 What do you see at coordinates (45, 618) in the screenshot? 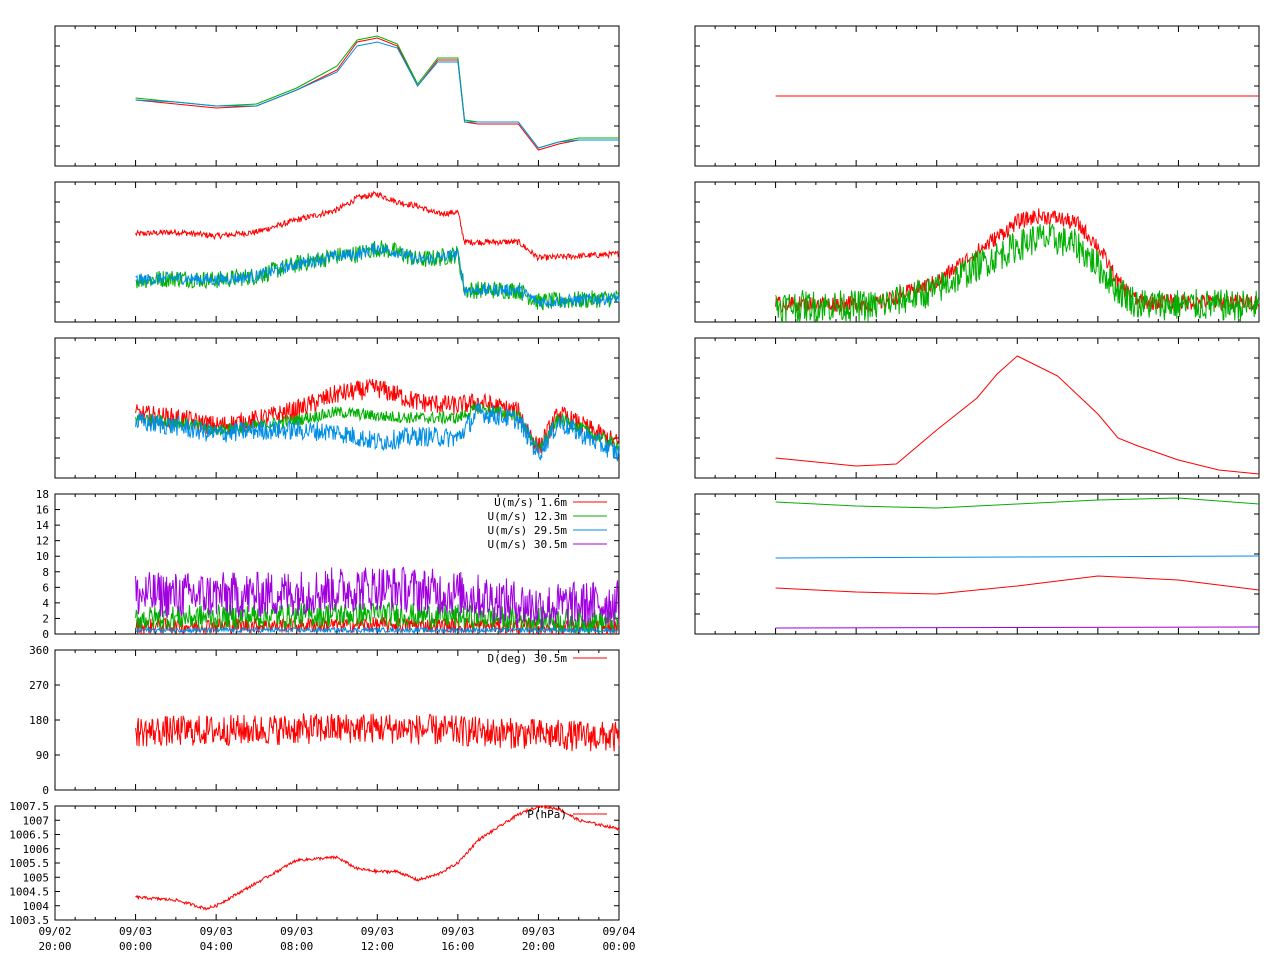
I see `y-tick-label: 2` at bounding box center [45, 618].